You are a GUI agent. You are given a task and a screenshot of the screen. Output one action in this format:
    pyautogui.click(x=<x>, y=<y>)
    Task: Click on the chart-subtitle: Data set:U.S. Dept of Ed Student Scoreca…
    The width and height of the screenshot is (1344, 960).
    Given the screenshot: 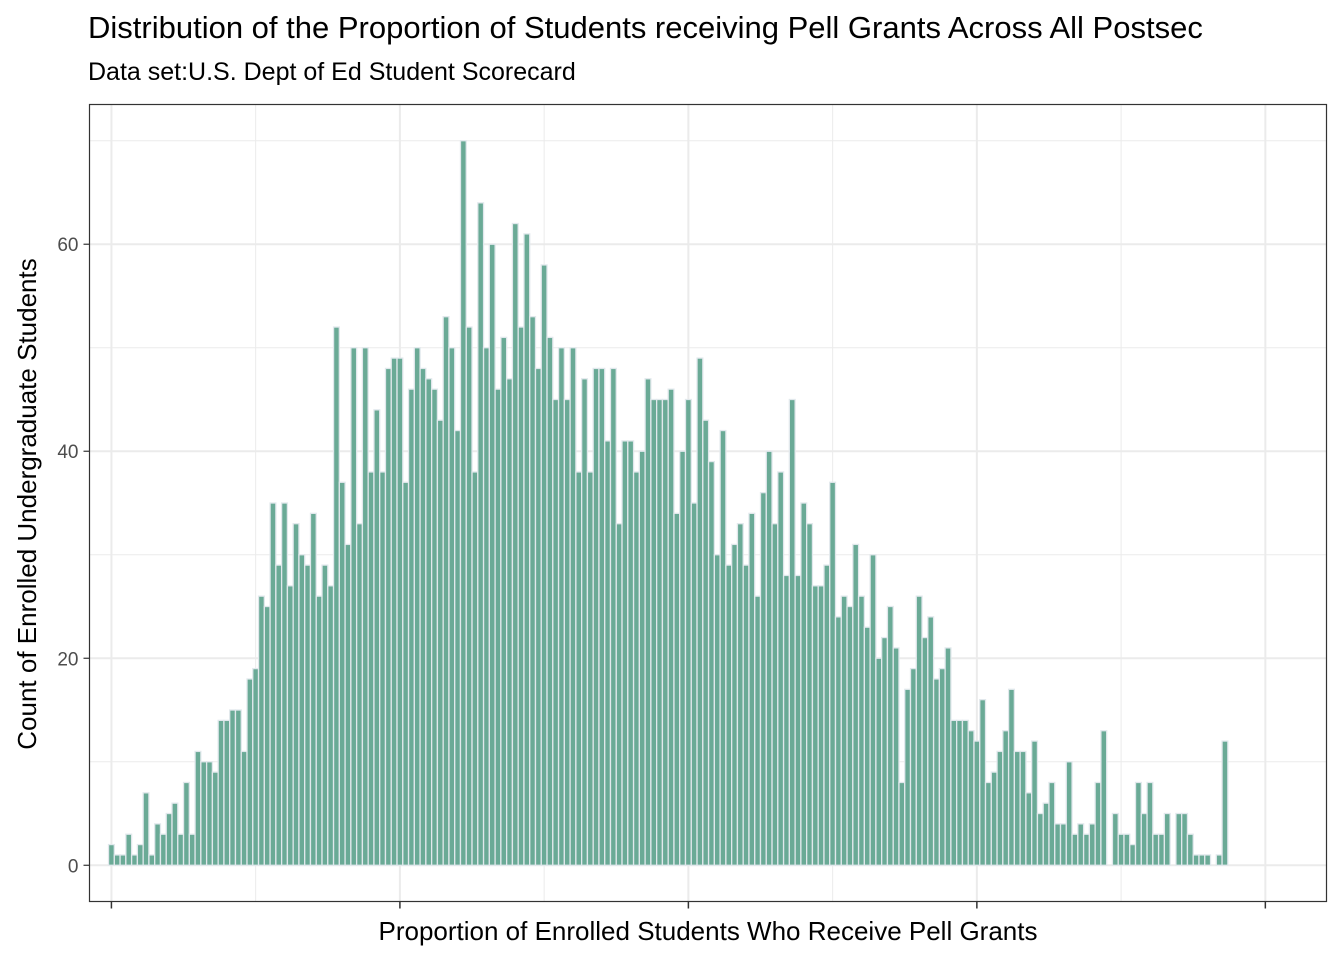 What is the action you would take?
    pyautogui.click(x=332, y=72)
    